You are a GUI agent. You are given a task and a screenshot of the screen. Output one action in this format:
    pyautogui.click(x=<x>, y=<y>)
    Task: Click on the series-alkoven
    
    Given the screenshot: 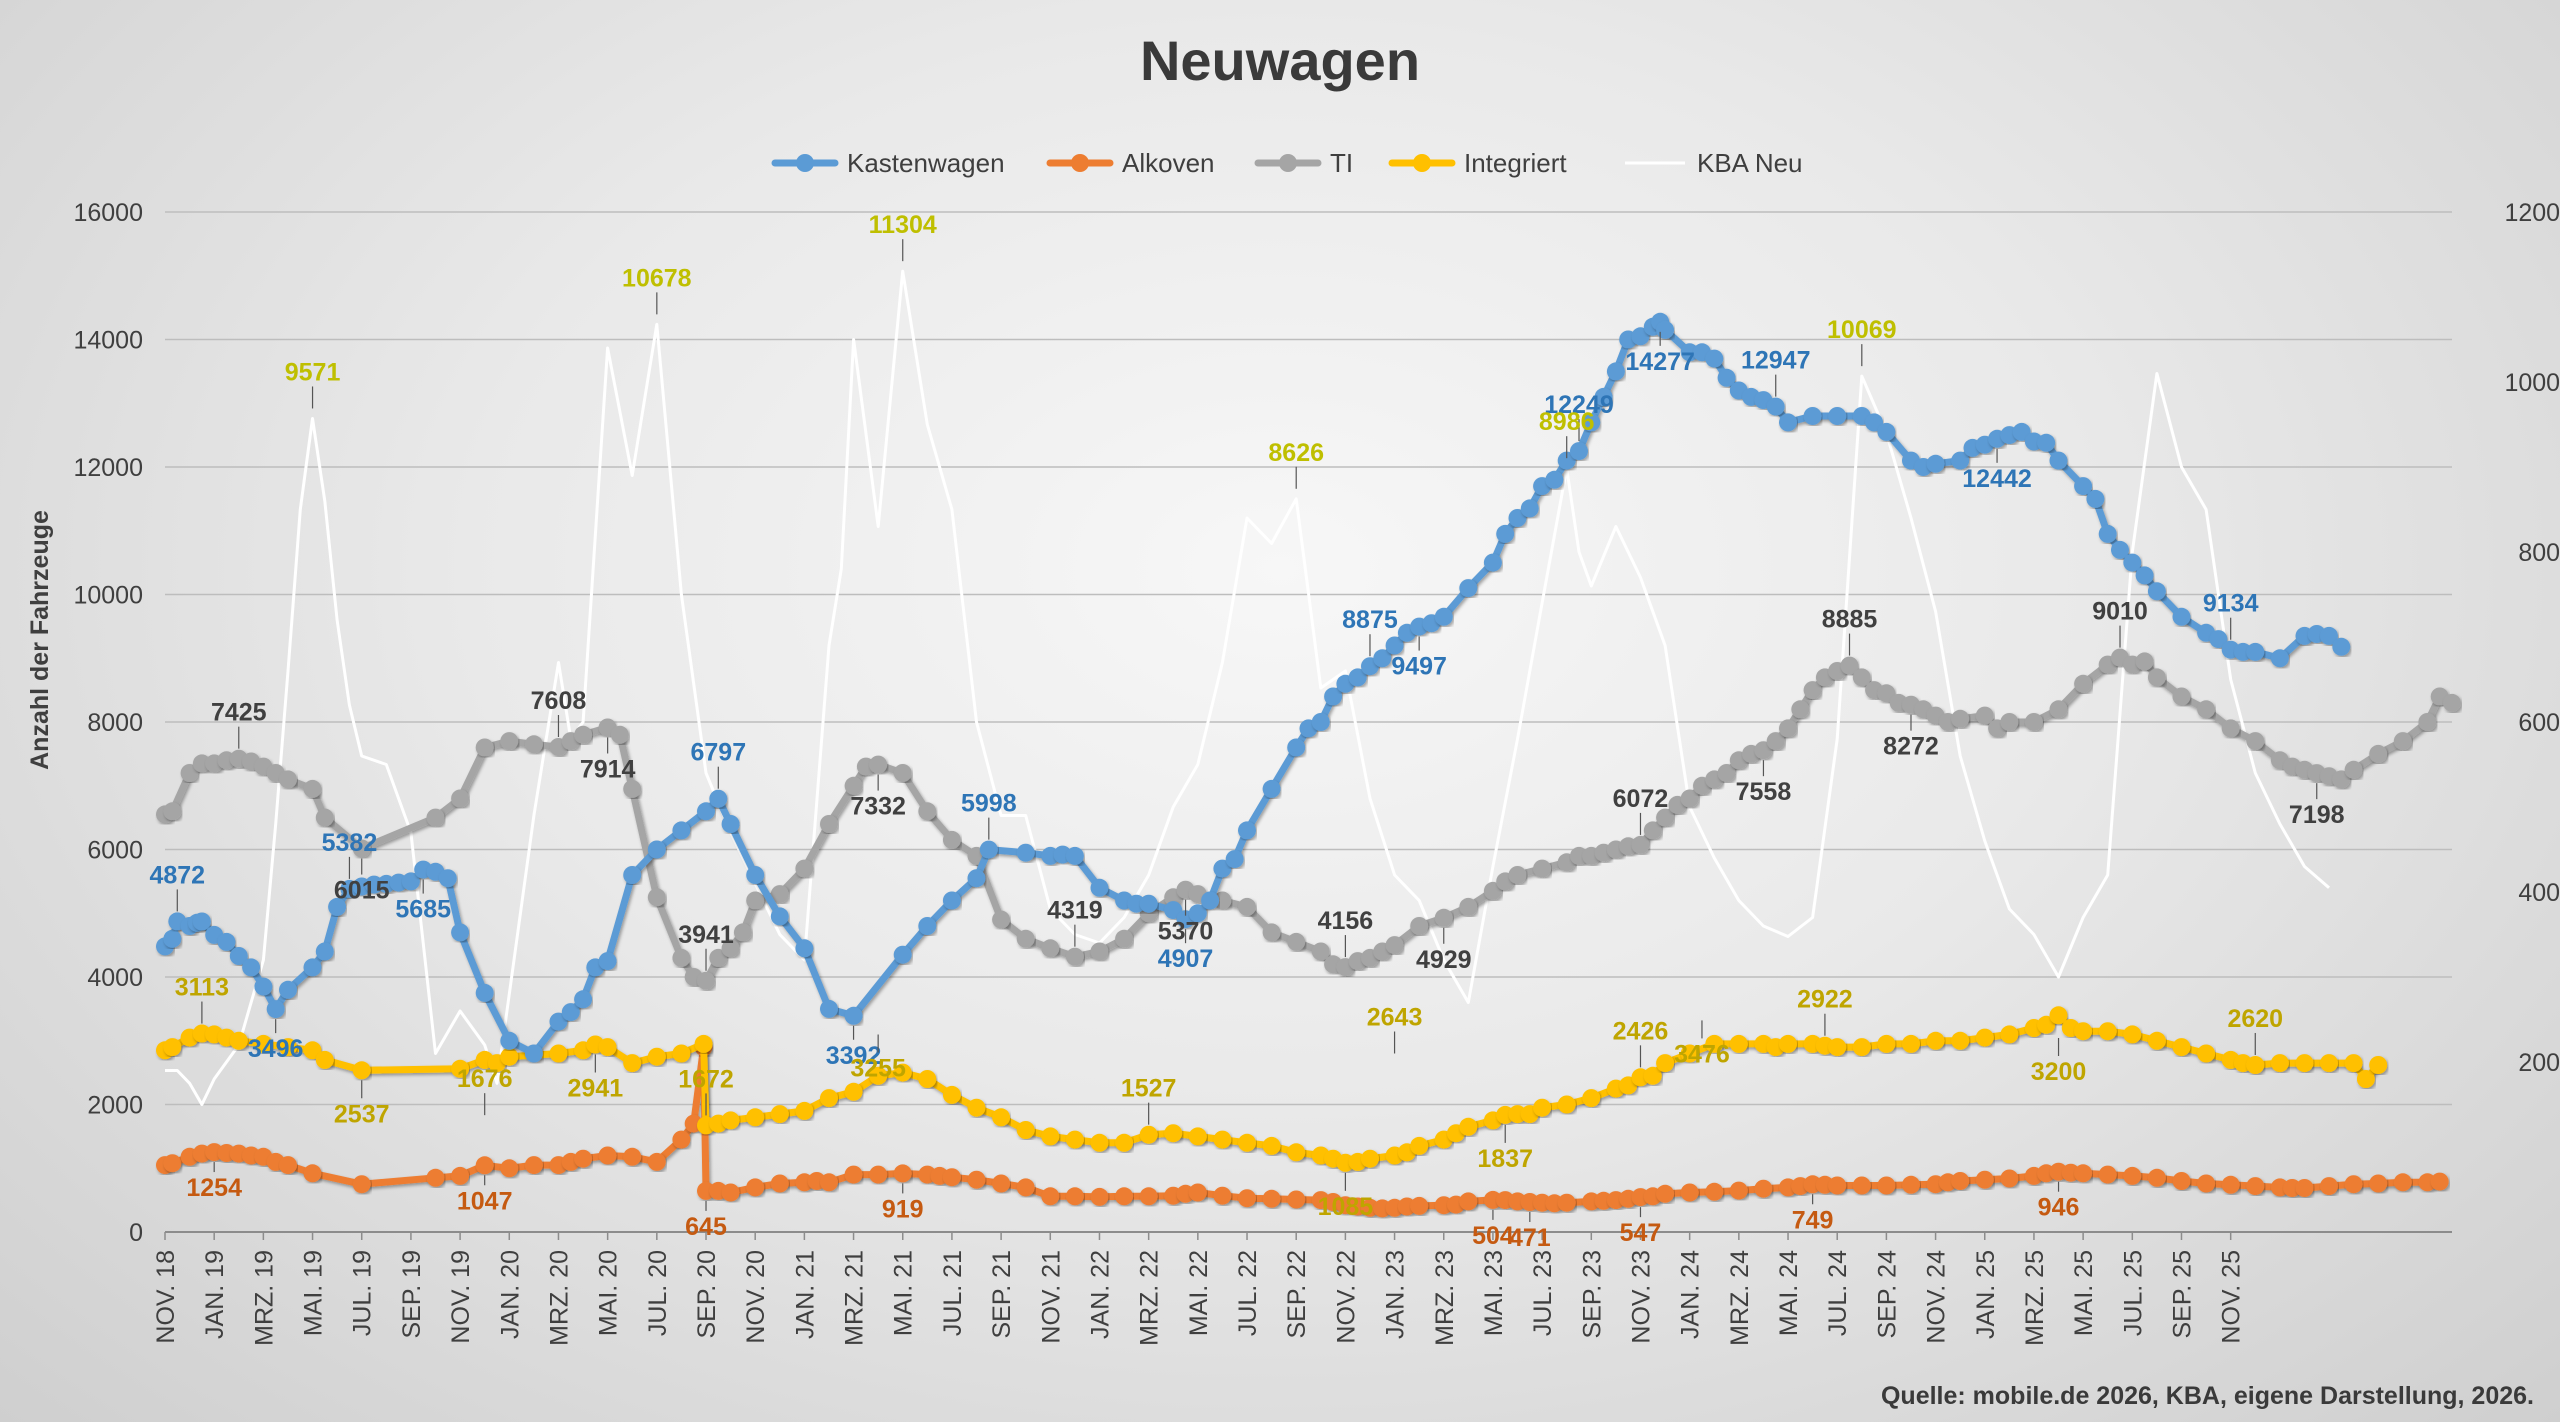 What is the action you would take?
    pyautogui.click(x=1302, y=1128)
    